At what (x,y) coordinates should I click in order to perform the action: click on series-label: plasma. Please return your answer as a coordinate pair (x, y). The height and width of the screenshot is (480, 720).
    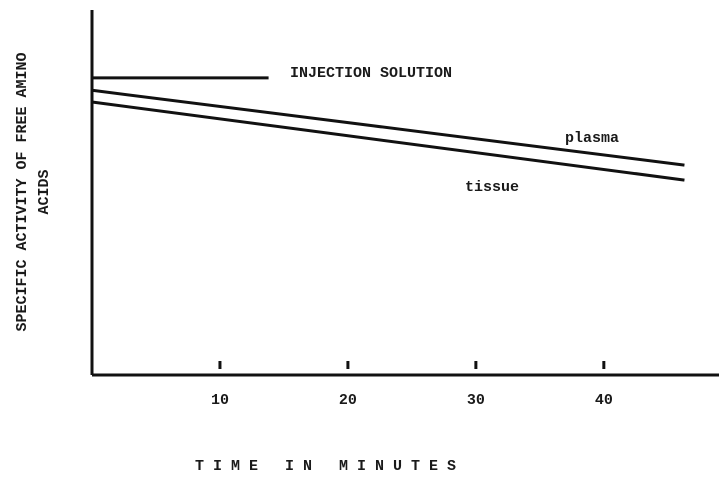
    Looking at the image, I should click on (592, 138).